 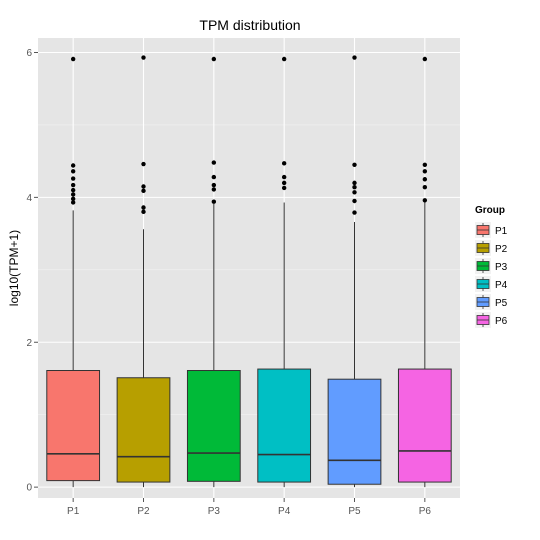 I want to click on y-tick-label: 6, so click(x=29, y=53).